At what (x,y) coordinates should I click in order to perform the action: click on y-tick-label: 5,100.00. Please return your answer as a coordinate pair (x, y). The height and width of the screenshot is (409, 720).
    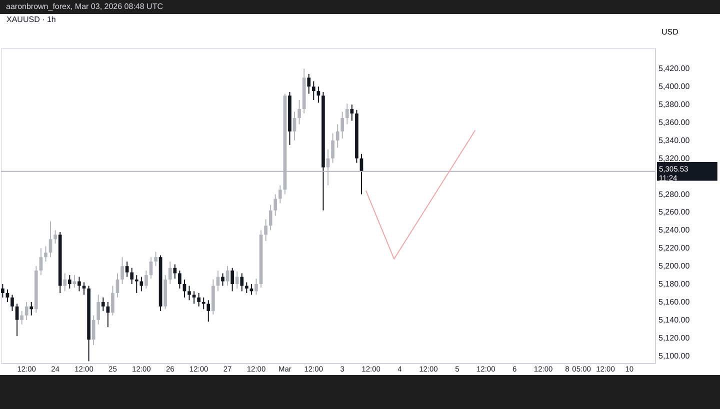
    Looking at the image, I should click on (674, 355).